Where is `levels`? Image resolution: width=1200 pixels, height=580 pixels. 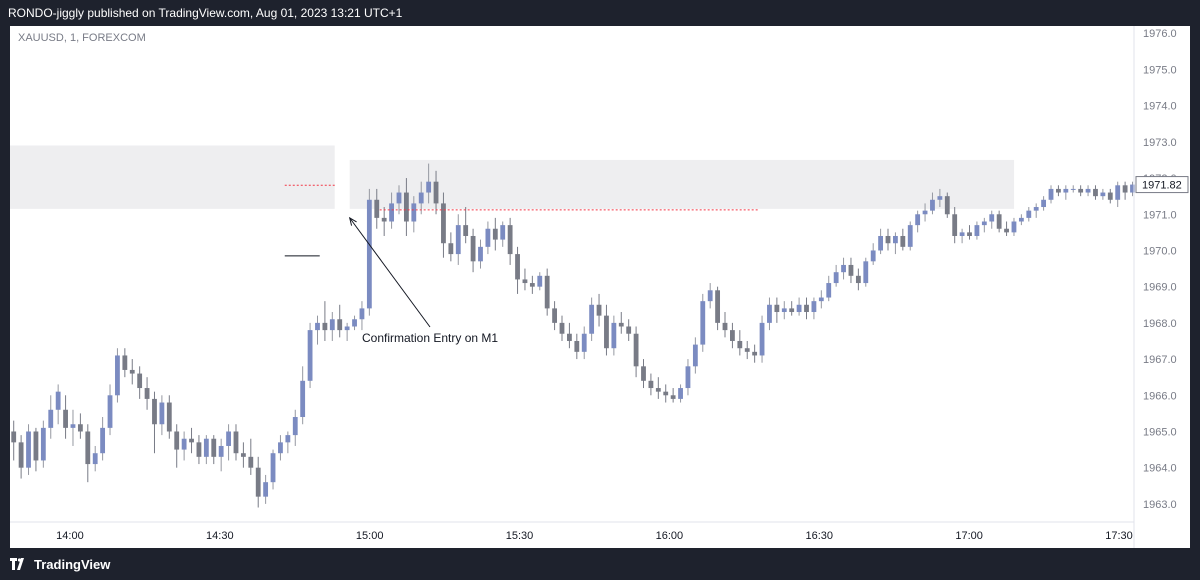 levels is located at coordinates (522, 197).